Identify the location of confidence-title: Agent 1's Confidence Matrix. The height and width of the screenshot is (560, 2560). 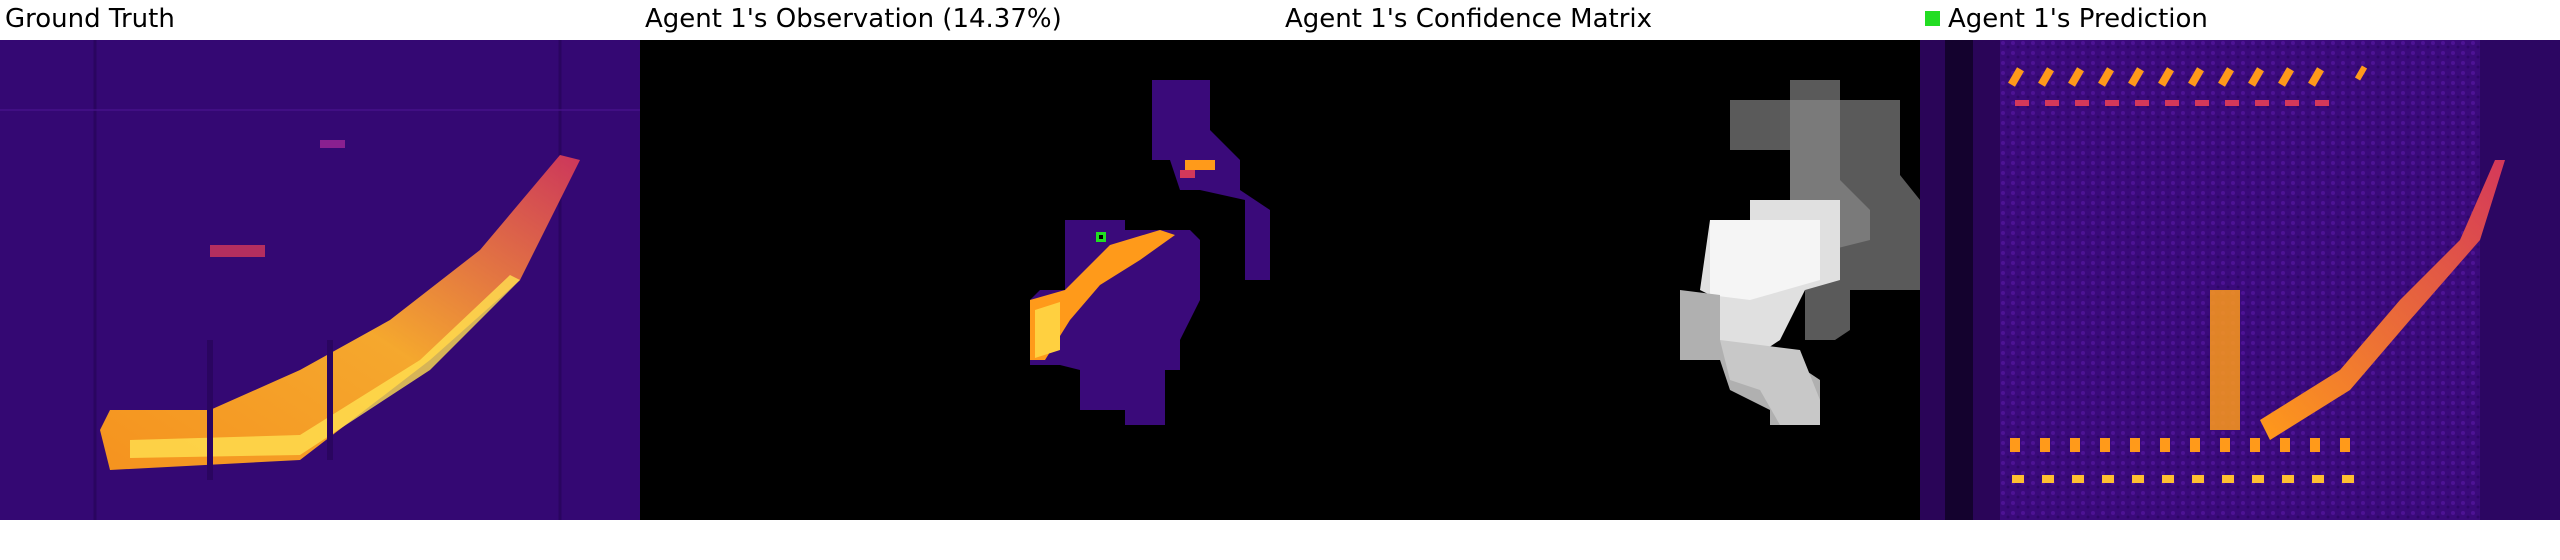
(1469, 19).